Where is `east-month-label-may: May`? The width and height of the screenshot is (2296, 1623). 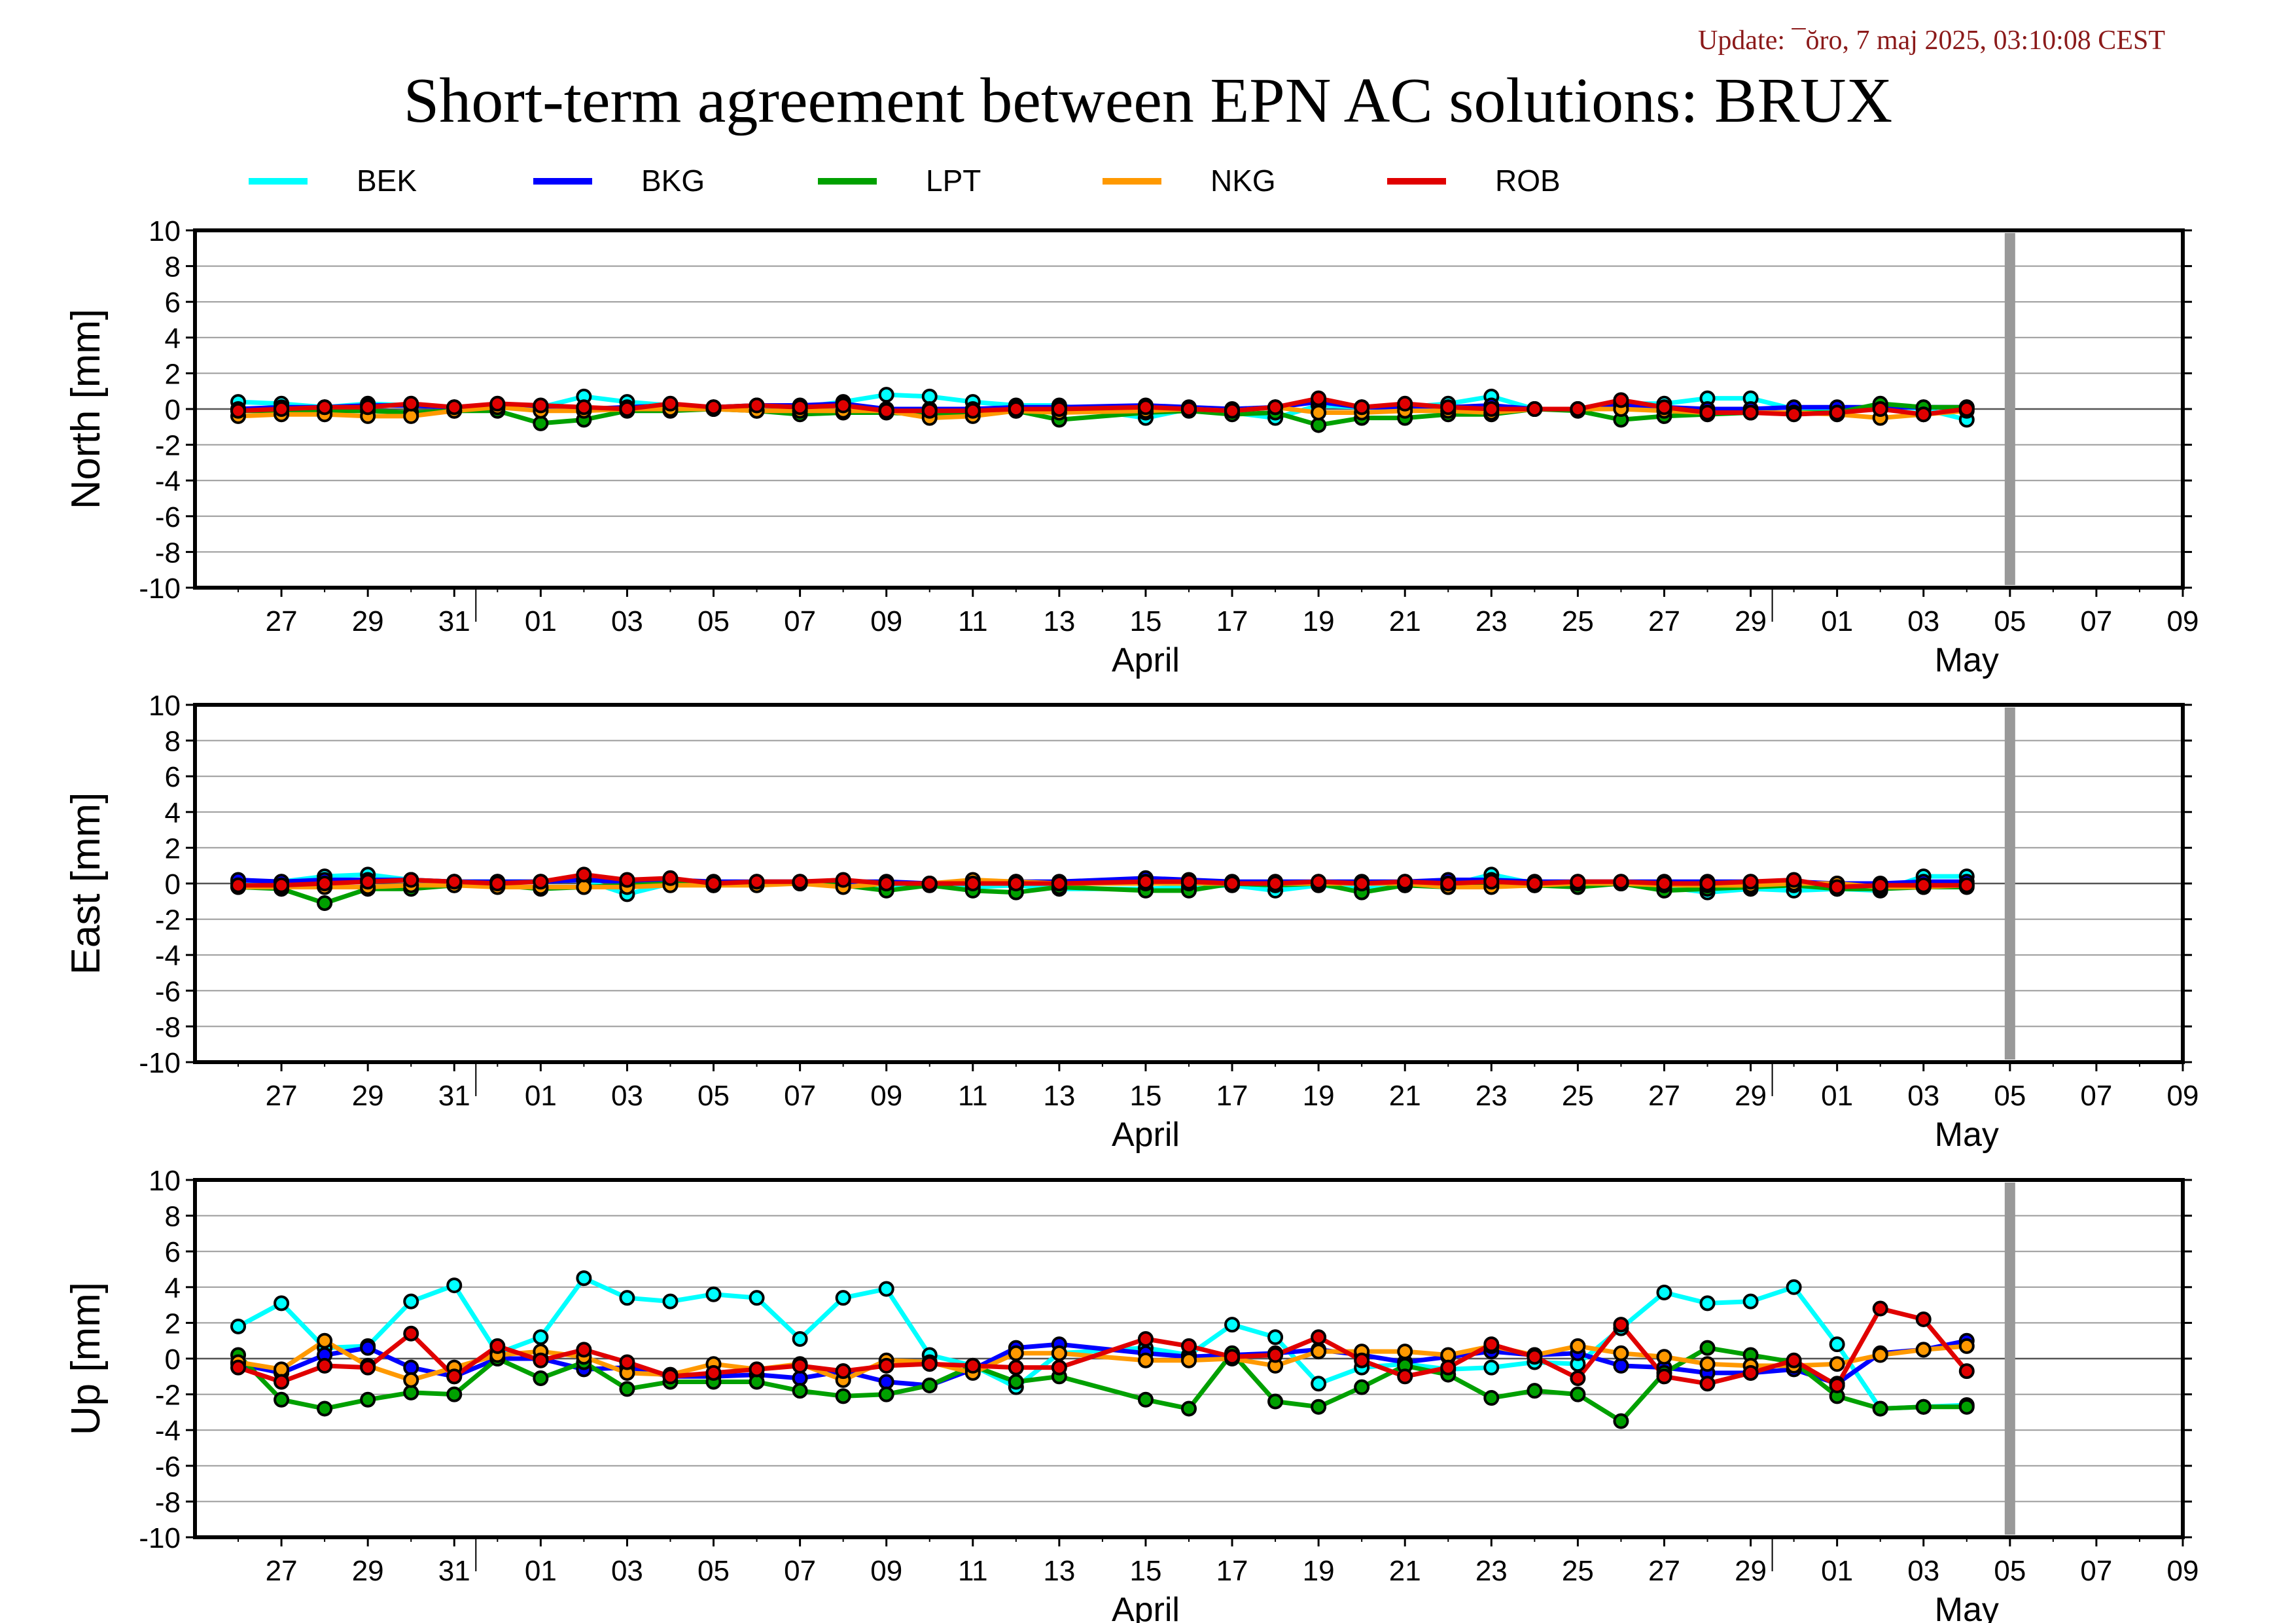 east-month-label-may: May is located at coordinates (1967, 1135).